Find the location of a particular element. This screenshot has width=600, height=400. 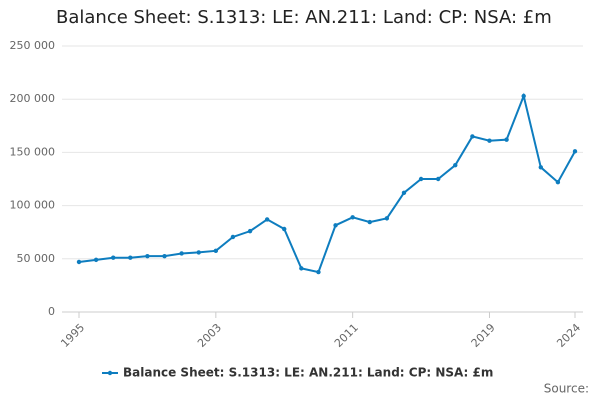

y-tick-label: 0 is located at coordinates (51, 311).